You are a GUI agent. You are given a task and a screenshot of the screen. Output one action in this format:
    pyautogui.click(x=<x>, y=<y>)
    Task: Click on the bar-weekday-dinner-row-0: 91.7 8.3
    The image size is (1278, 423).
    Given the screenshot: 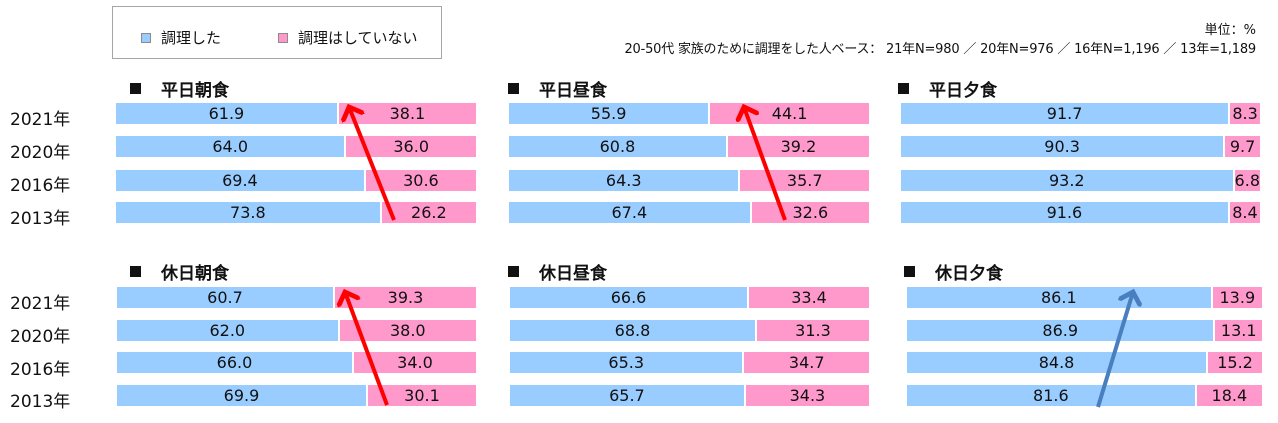 What is the action you would take?
    pyautogui.click(x=1080, y=113)
    